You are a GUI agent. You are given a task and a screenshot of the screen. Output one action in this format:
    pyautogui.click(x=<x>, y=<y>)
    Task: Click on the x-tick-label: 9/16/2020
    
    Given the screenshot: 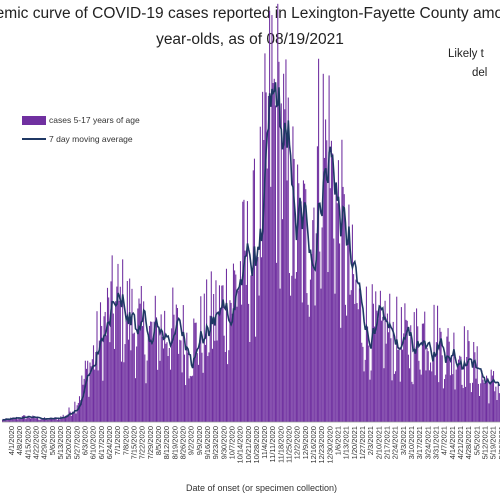 What is the action you would take?
    pyautogui.click(x=207, y=442)
    